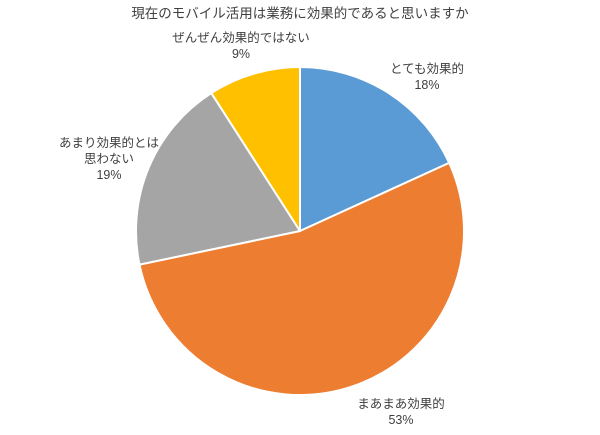 Image resolution: width=600 pixels, height=435 pixels. Describe the element at coordinates (241, 46) in the screenshot. I see `label-not-at-all-effective: ぜんぜん効果的ではない 9%` at that location.